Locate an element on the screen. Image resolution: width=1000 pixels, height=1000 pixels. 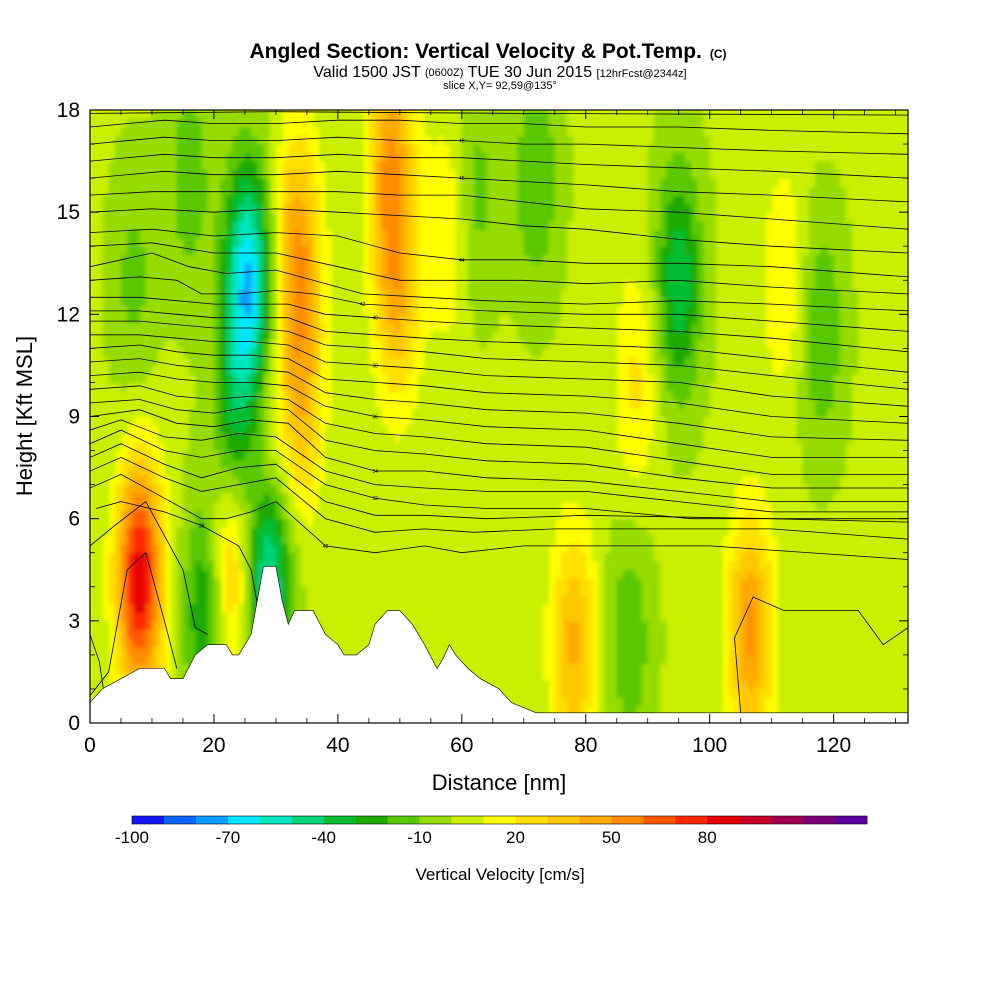
x-tick-label: 0 is located at coordinates (90, 745).